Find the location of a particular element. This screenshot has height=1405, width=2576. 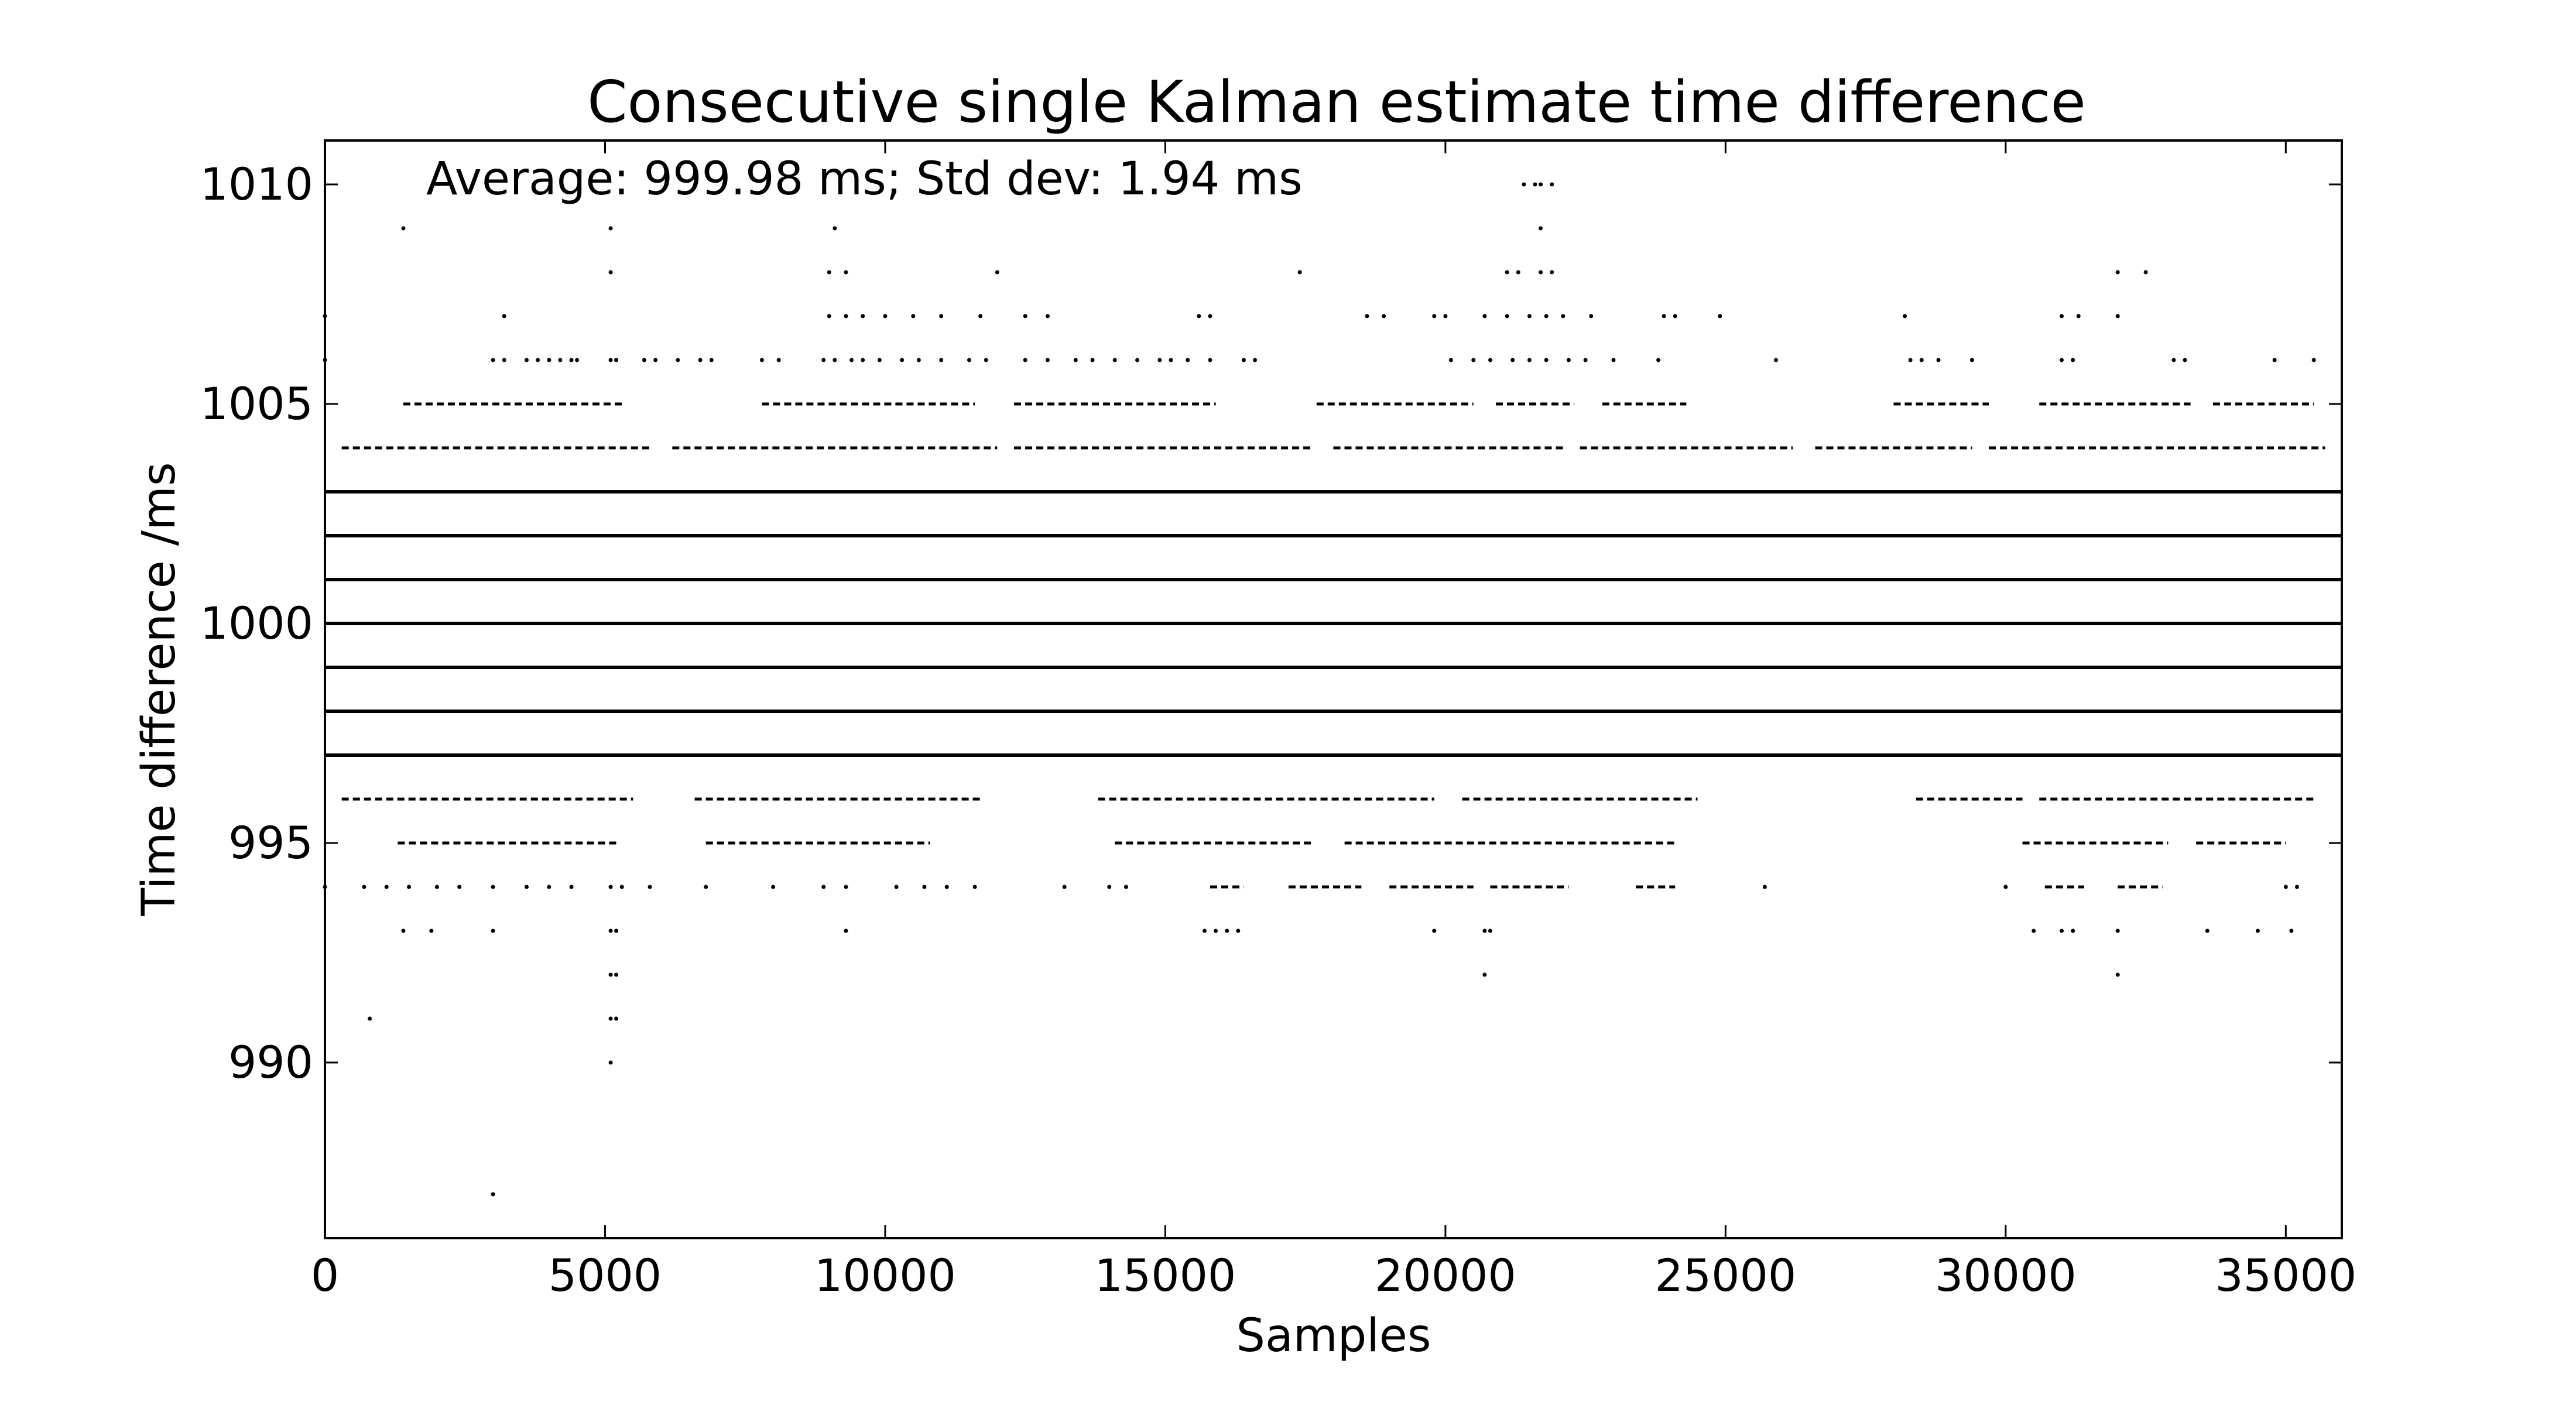

x-tick-label: 0 is located at coordinates (325, 1275).